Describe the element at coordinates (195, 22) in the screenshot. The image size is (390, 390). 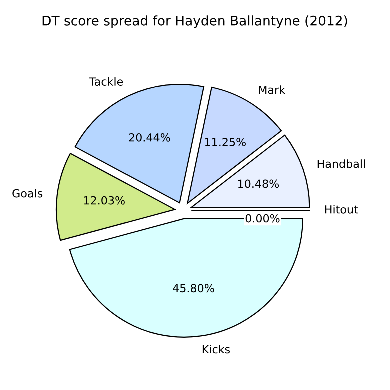
I see `chart-title: DT score spread for Hayden Ballantyne (2012)` at that location.